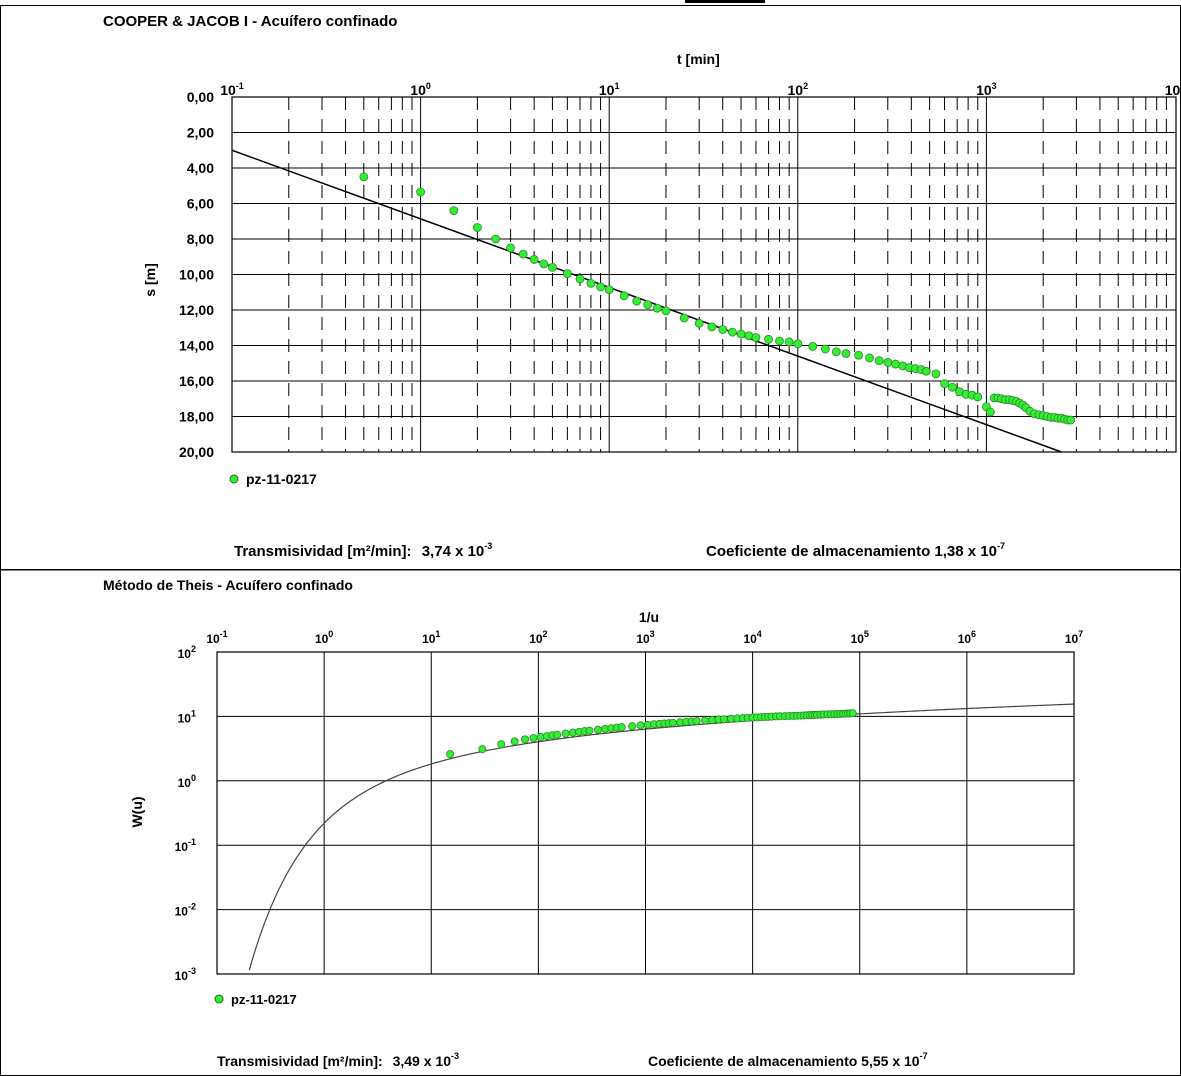  I want to click on chart2-transmissivity: Transmisividad [m²/min]: 3,49 x 10-3, so click(338, 1060).